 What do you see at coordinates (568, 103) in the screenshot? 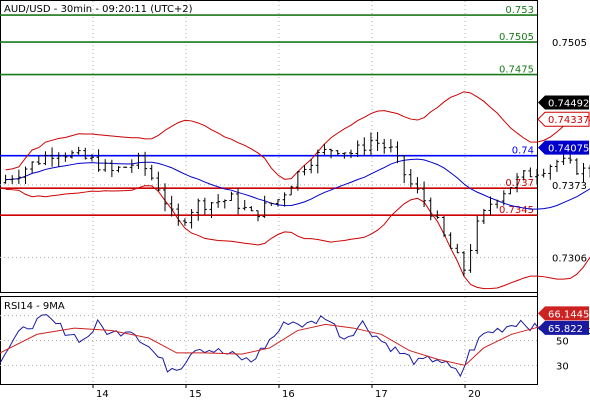
I see `current-price-tag-label: 0.74492` at bounding box center [568, 103].